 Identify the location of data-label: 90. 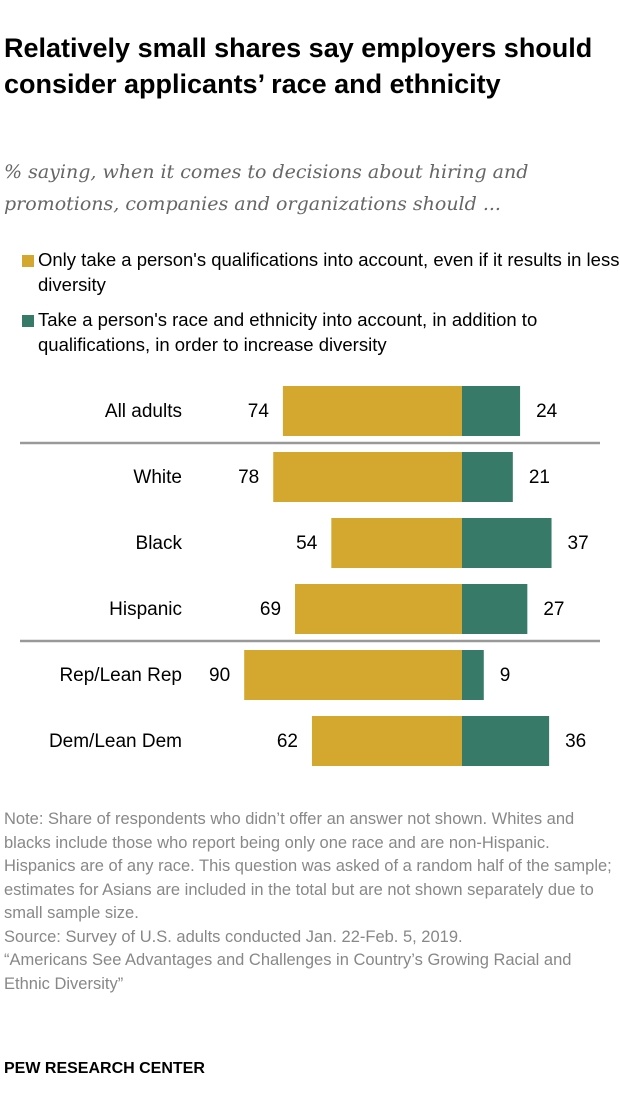
(219, 675).